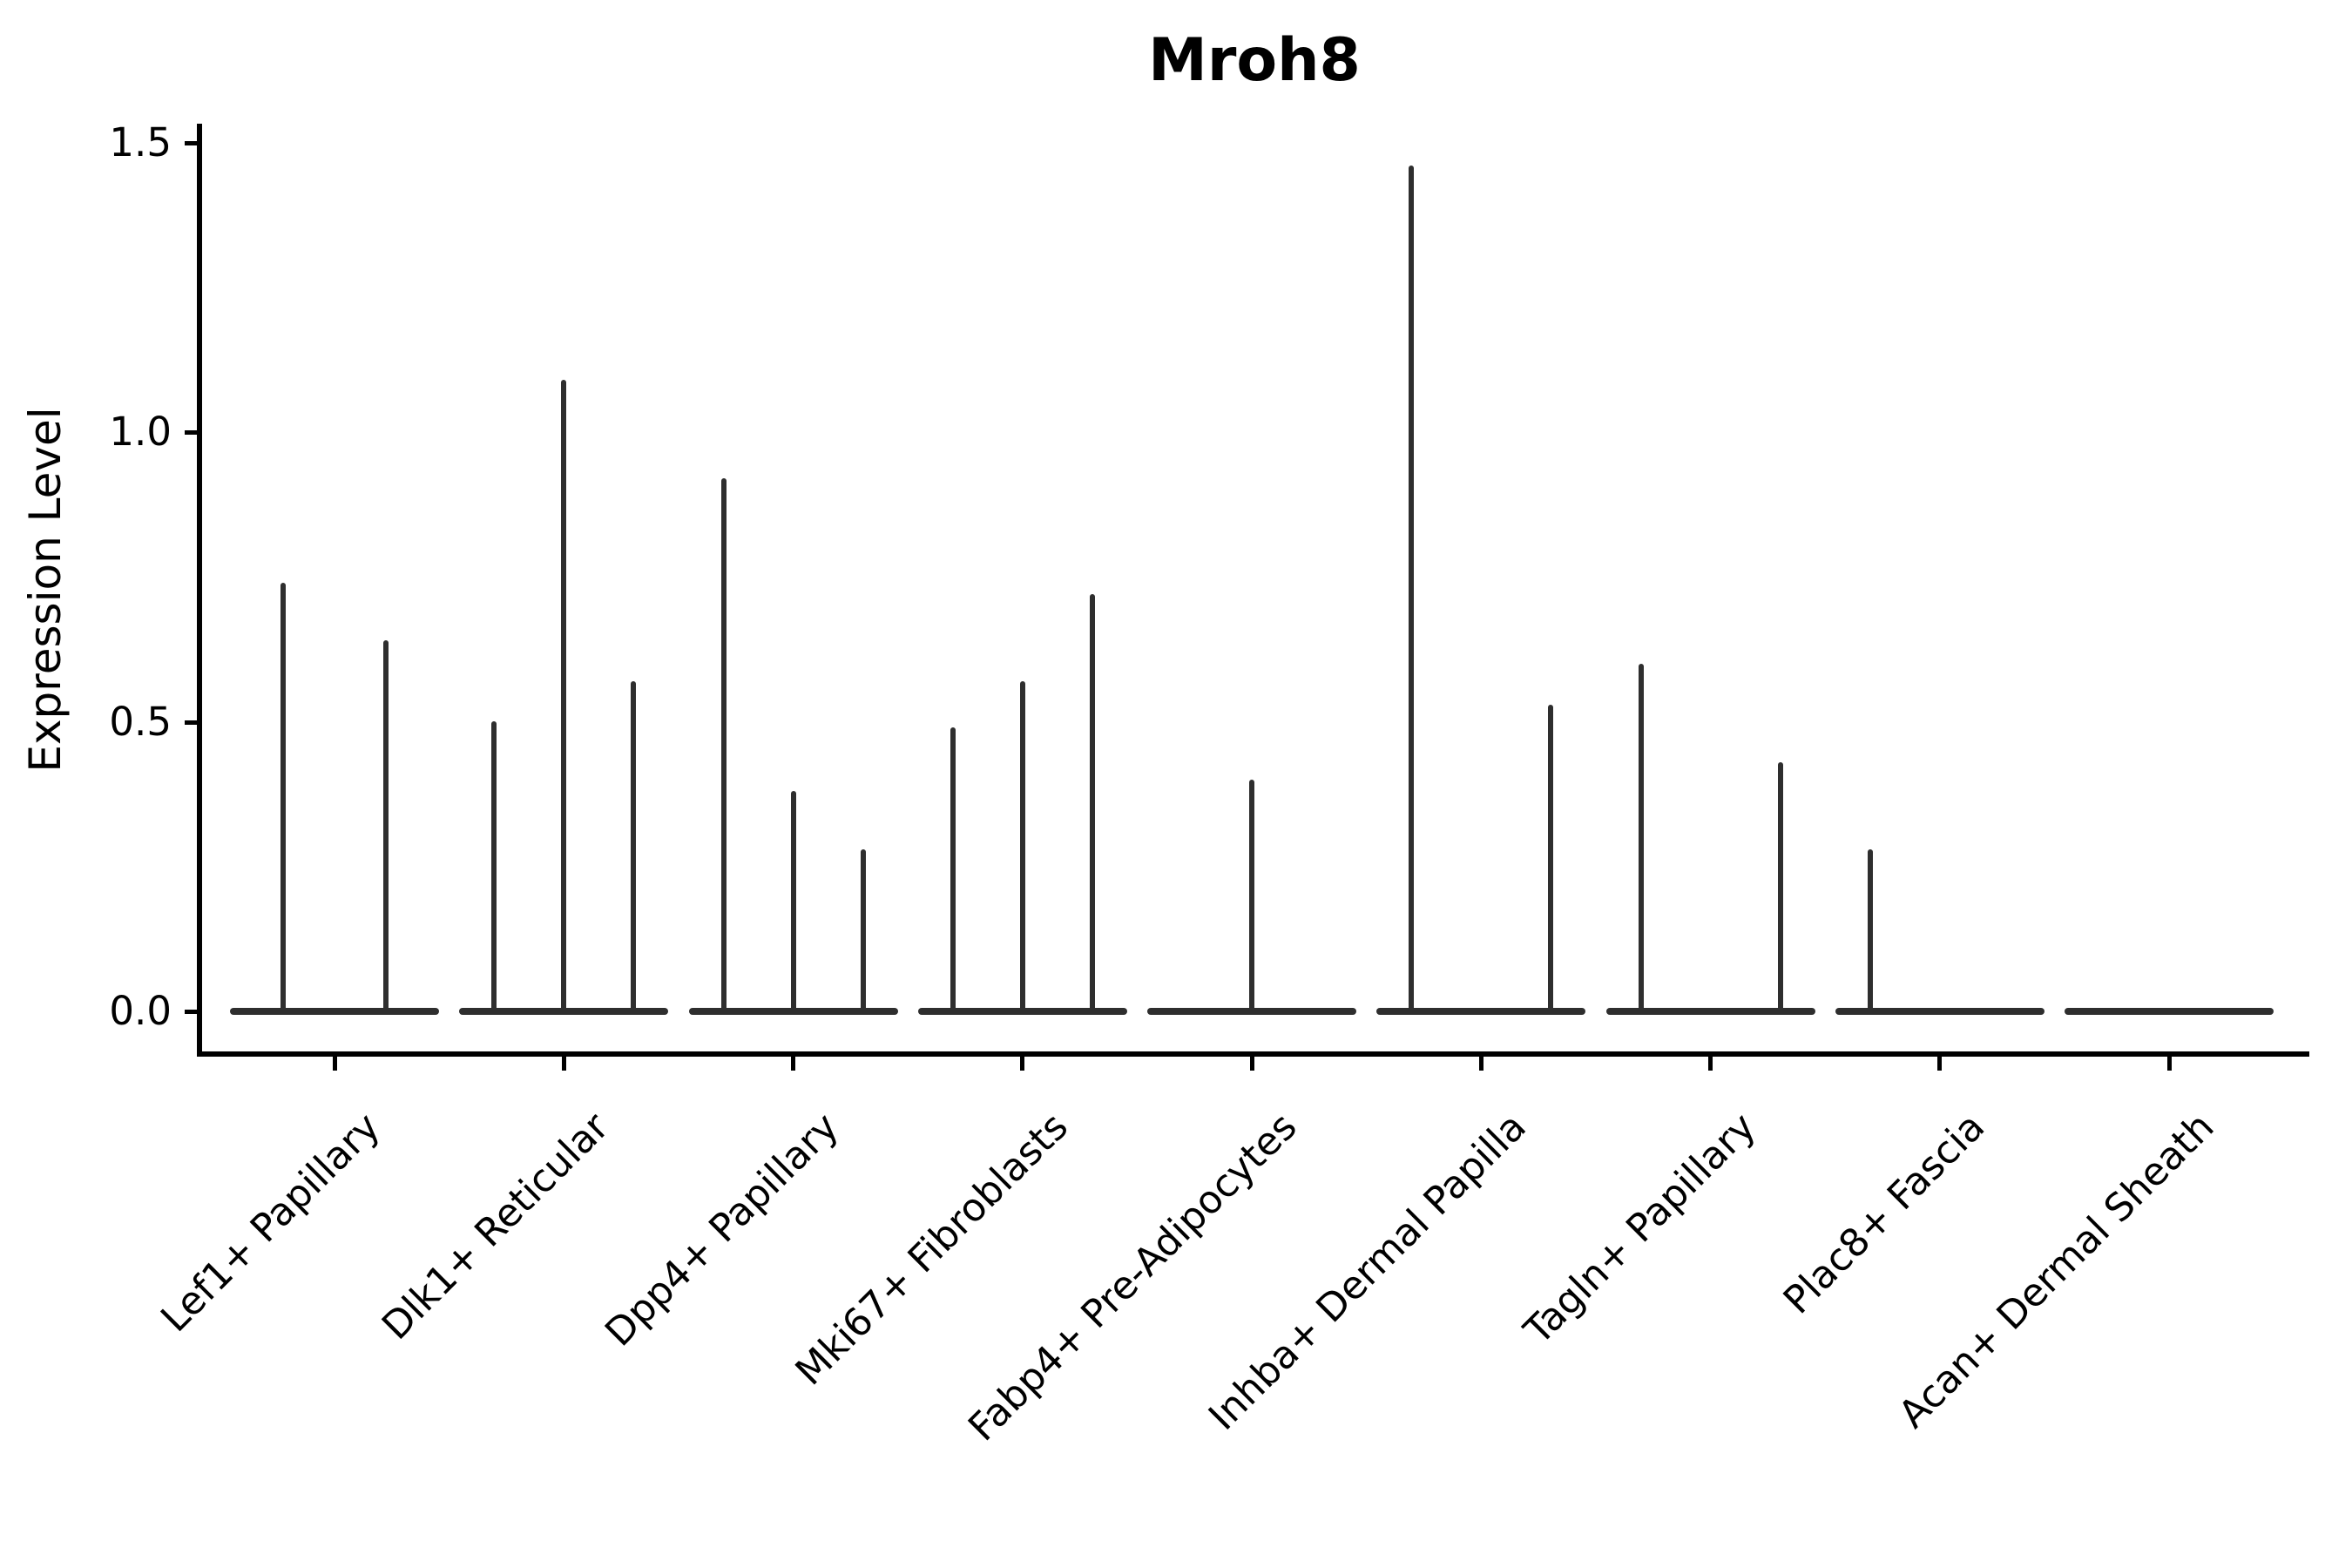 This screenshot has width=2352, height=1568. I want to click on x-axis-spine, so click(1253, 1054).